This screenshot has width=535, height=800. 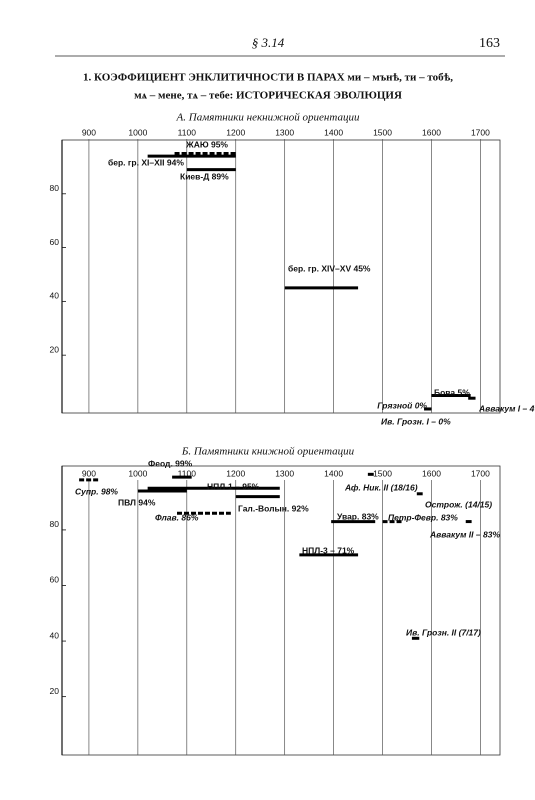 What do you see at coordinates (506, 408) in the screenshot?
I see `range-label: Аввакум I – 4%` at bounding box center [506, 408].